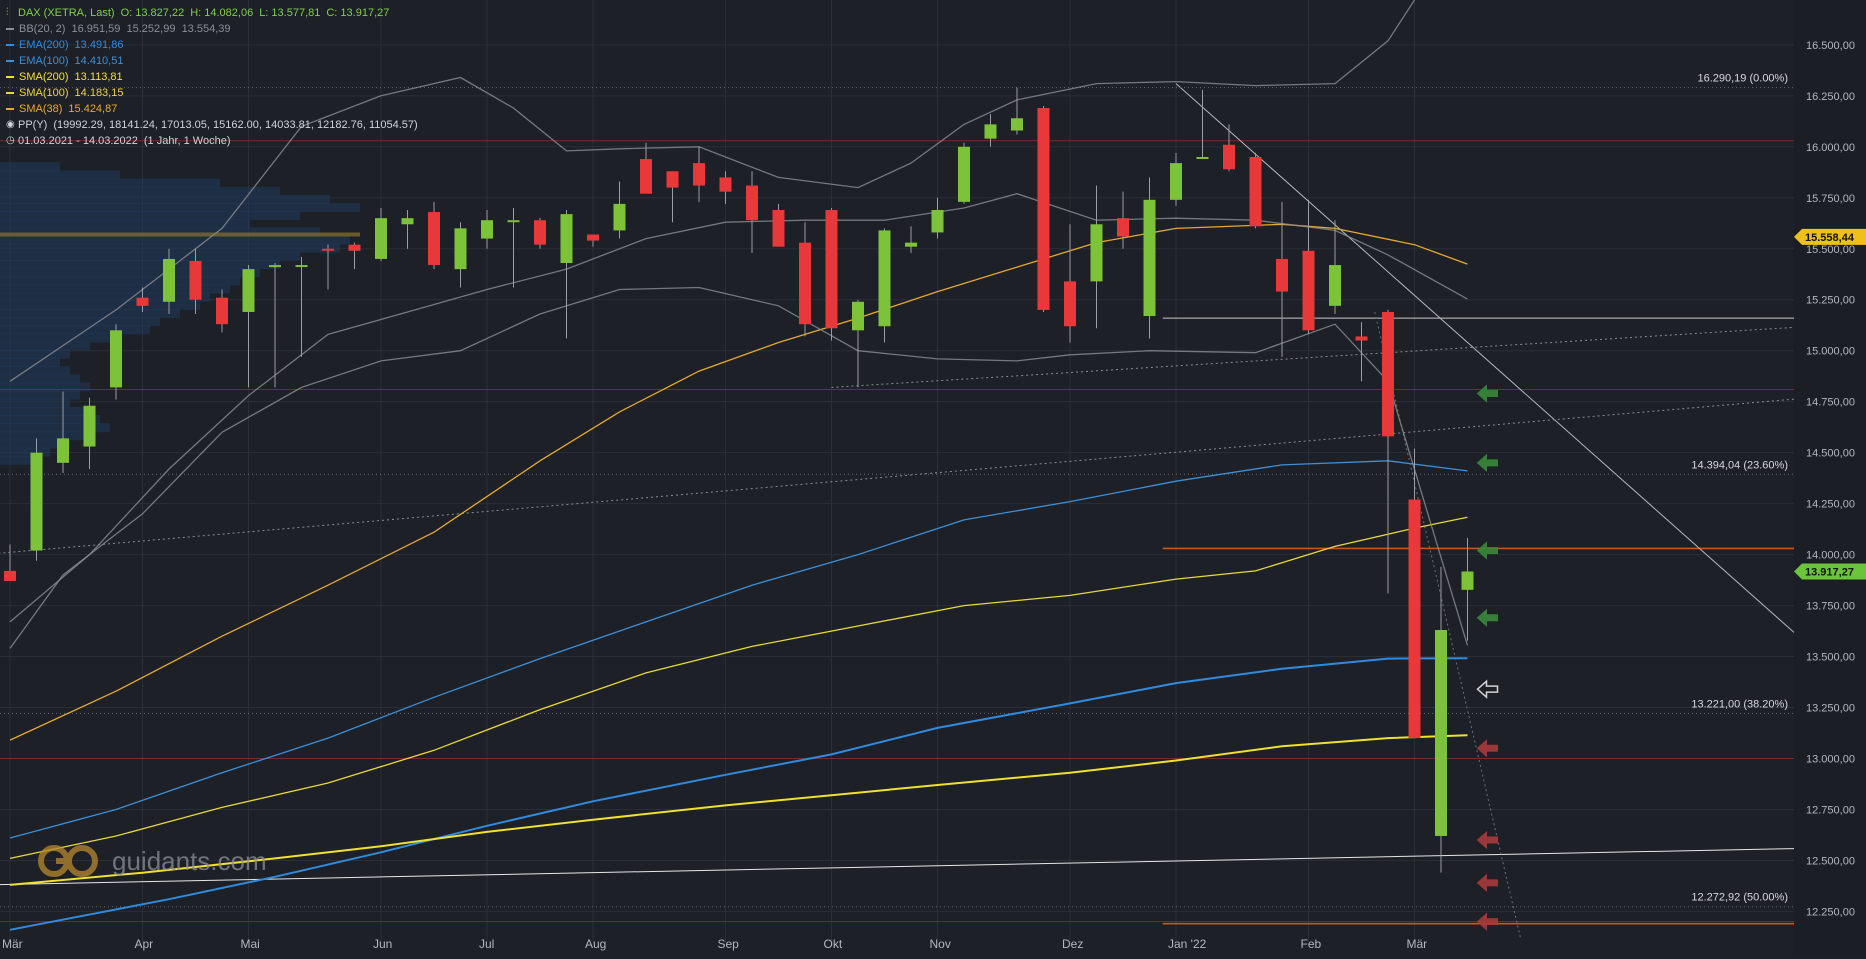 The width and height of the screenshot is (1866, 959). I want to click on arrow-left-outline-icon, so click(1487, 689).